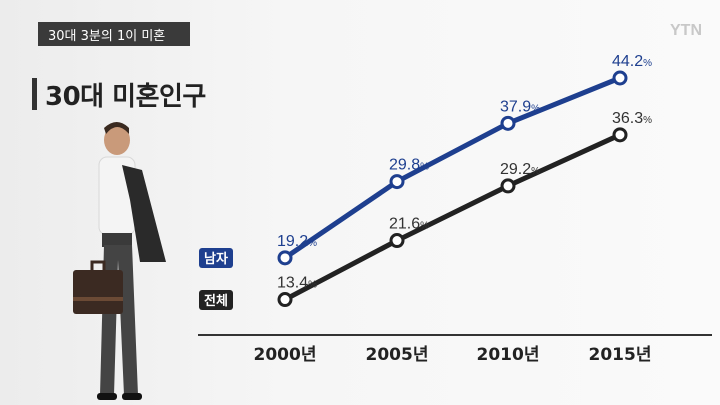  I want to click on headline-tag: 30대 3분의 1이 미혼, so click(114, 34).